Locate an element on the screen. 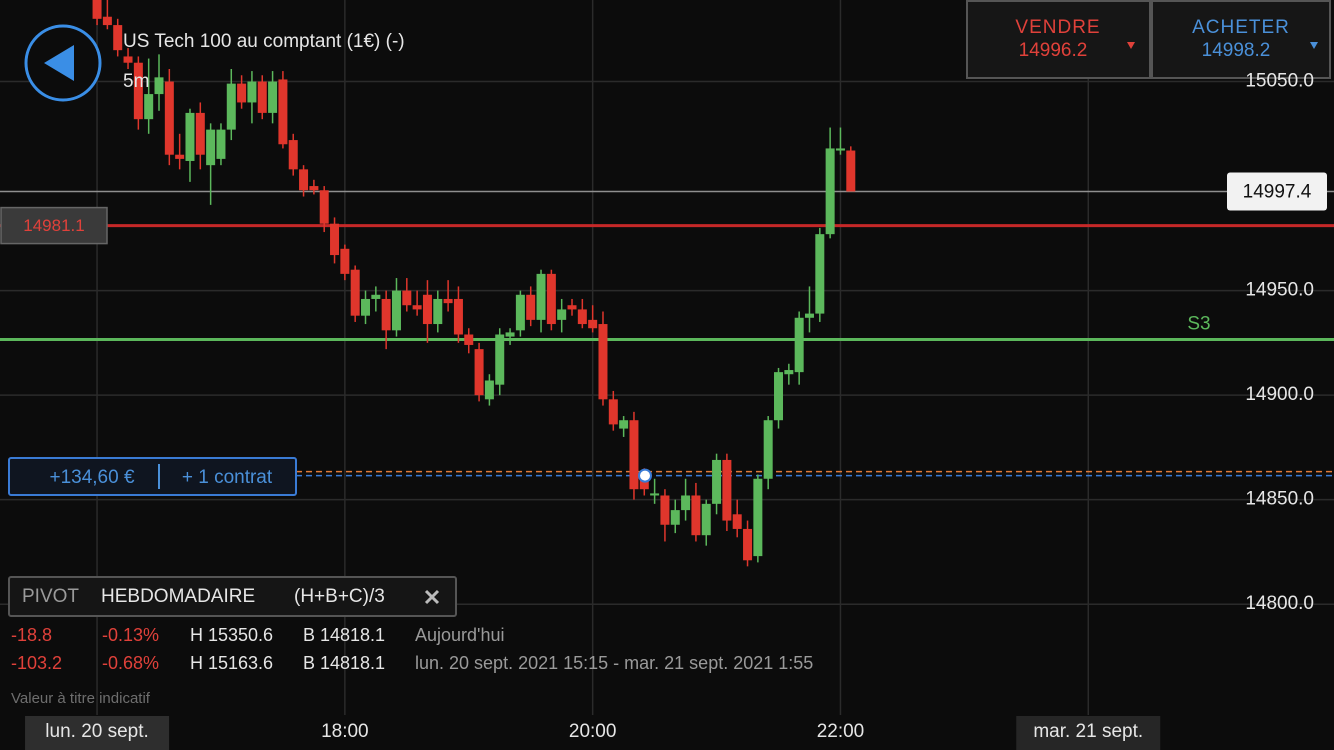 This screenshot has width=1334, height=750. sell-button: VENDRE 14996.2 is located at coordinates (1058, 39).